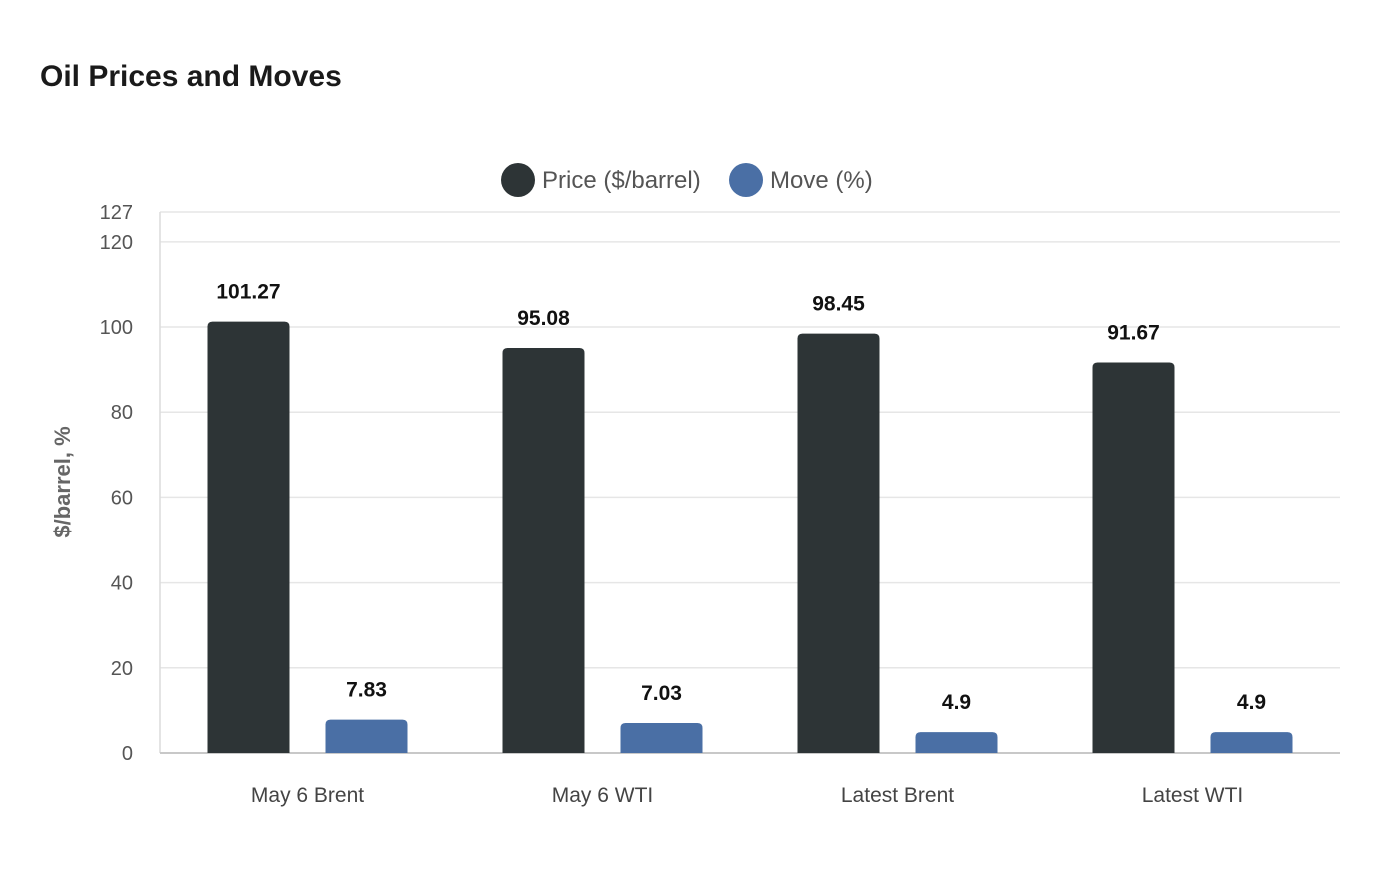  I want to click on data-label: 7.03, so click(661, 693).